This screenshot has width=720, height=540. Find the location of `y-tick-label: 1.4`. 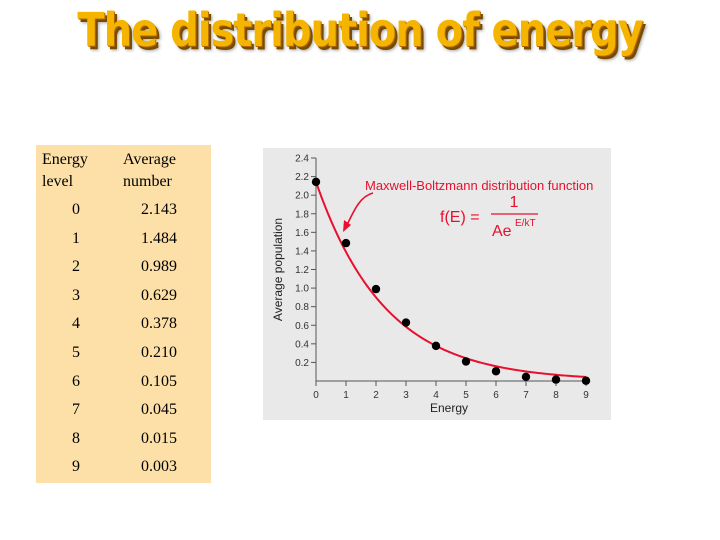

y-tick-label: 1.4 is located at coordinates (302, 251).